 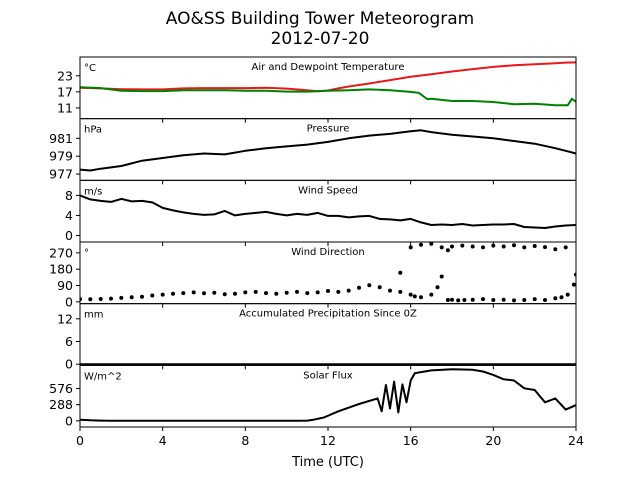 What do you see at coordinates (411, 440) in the screenshot?
I see `xtick-label: 16` at bounding box center [411, 440].